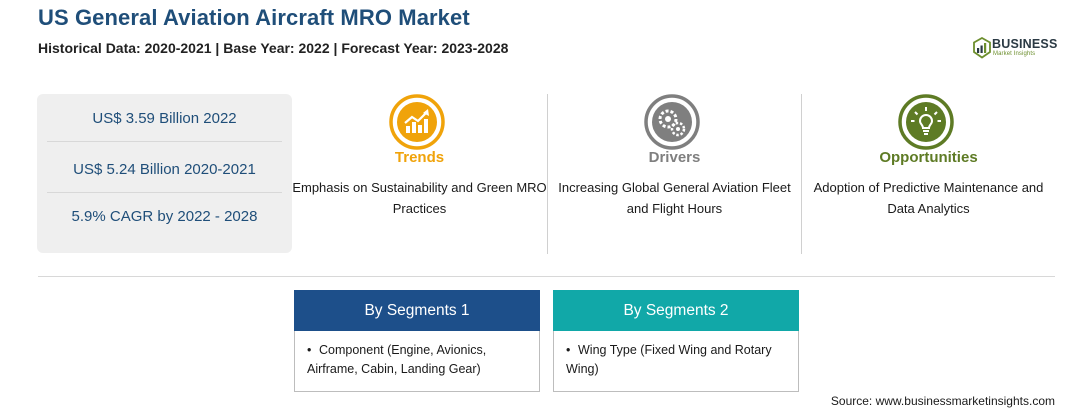 This screenshot has width=1092, height=411. Describe the element at coordinates (546, 276) in the screenshot. I see `section-divider` at that location.